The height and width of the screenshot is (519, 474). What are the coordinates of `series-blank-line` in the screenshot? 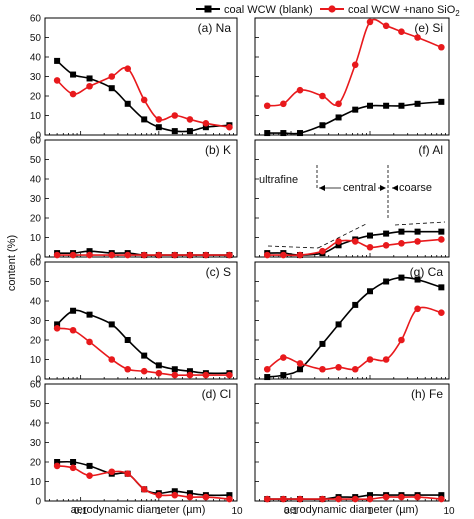 It's located at (354, 327).